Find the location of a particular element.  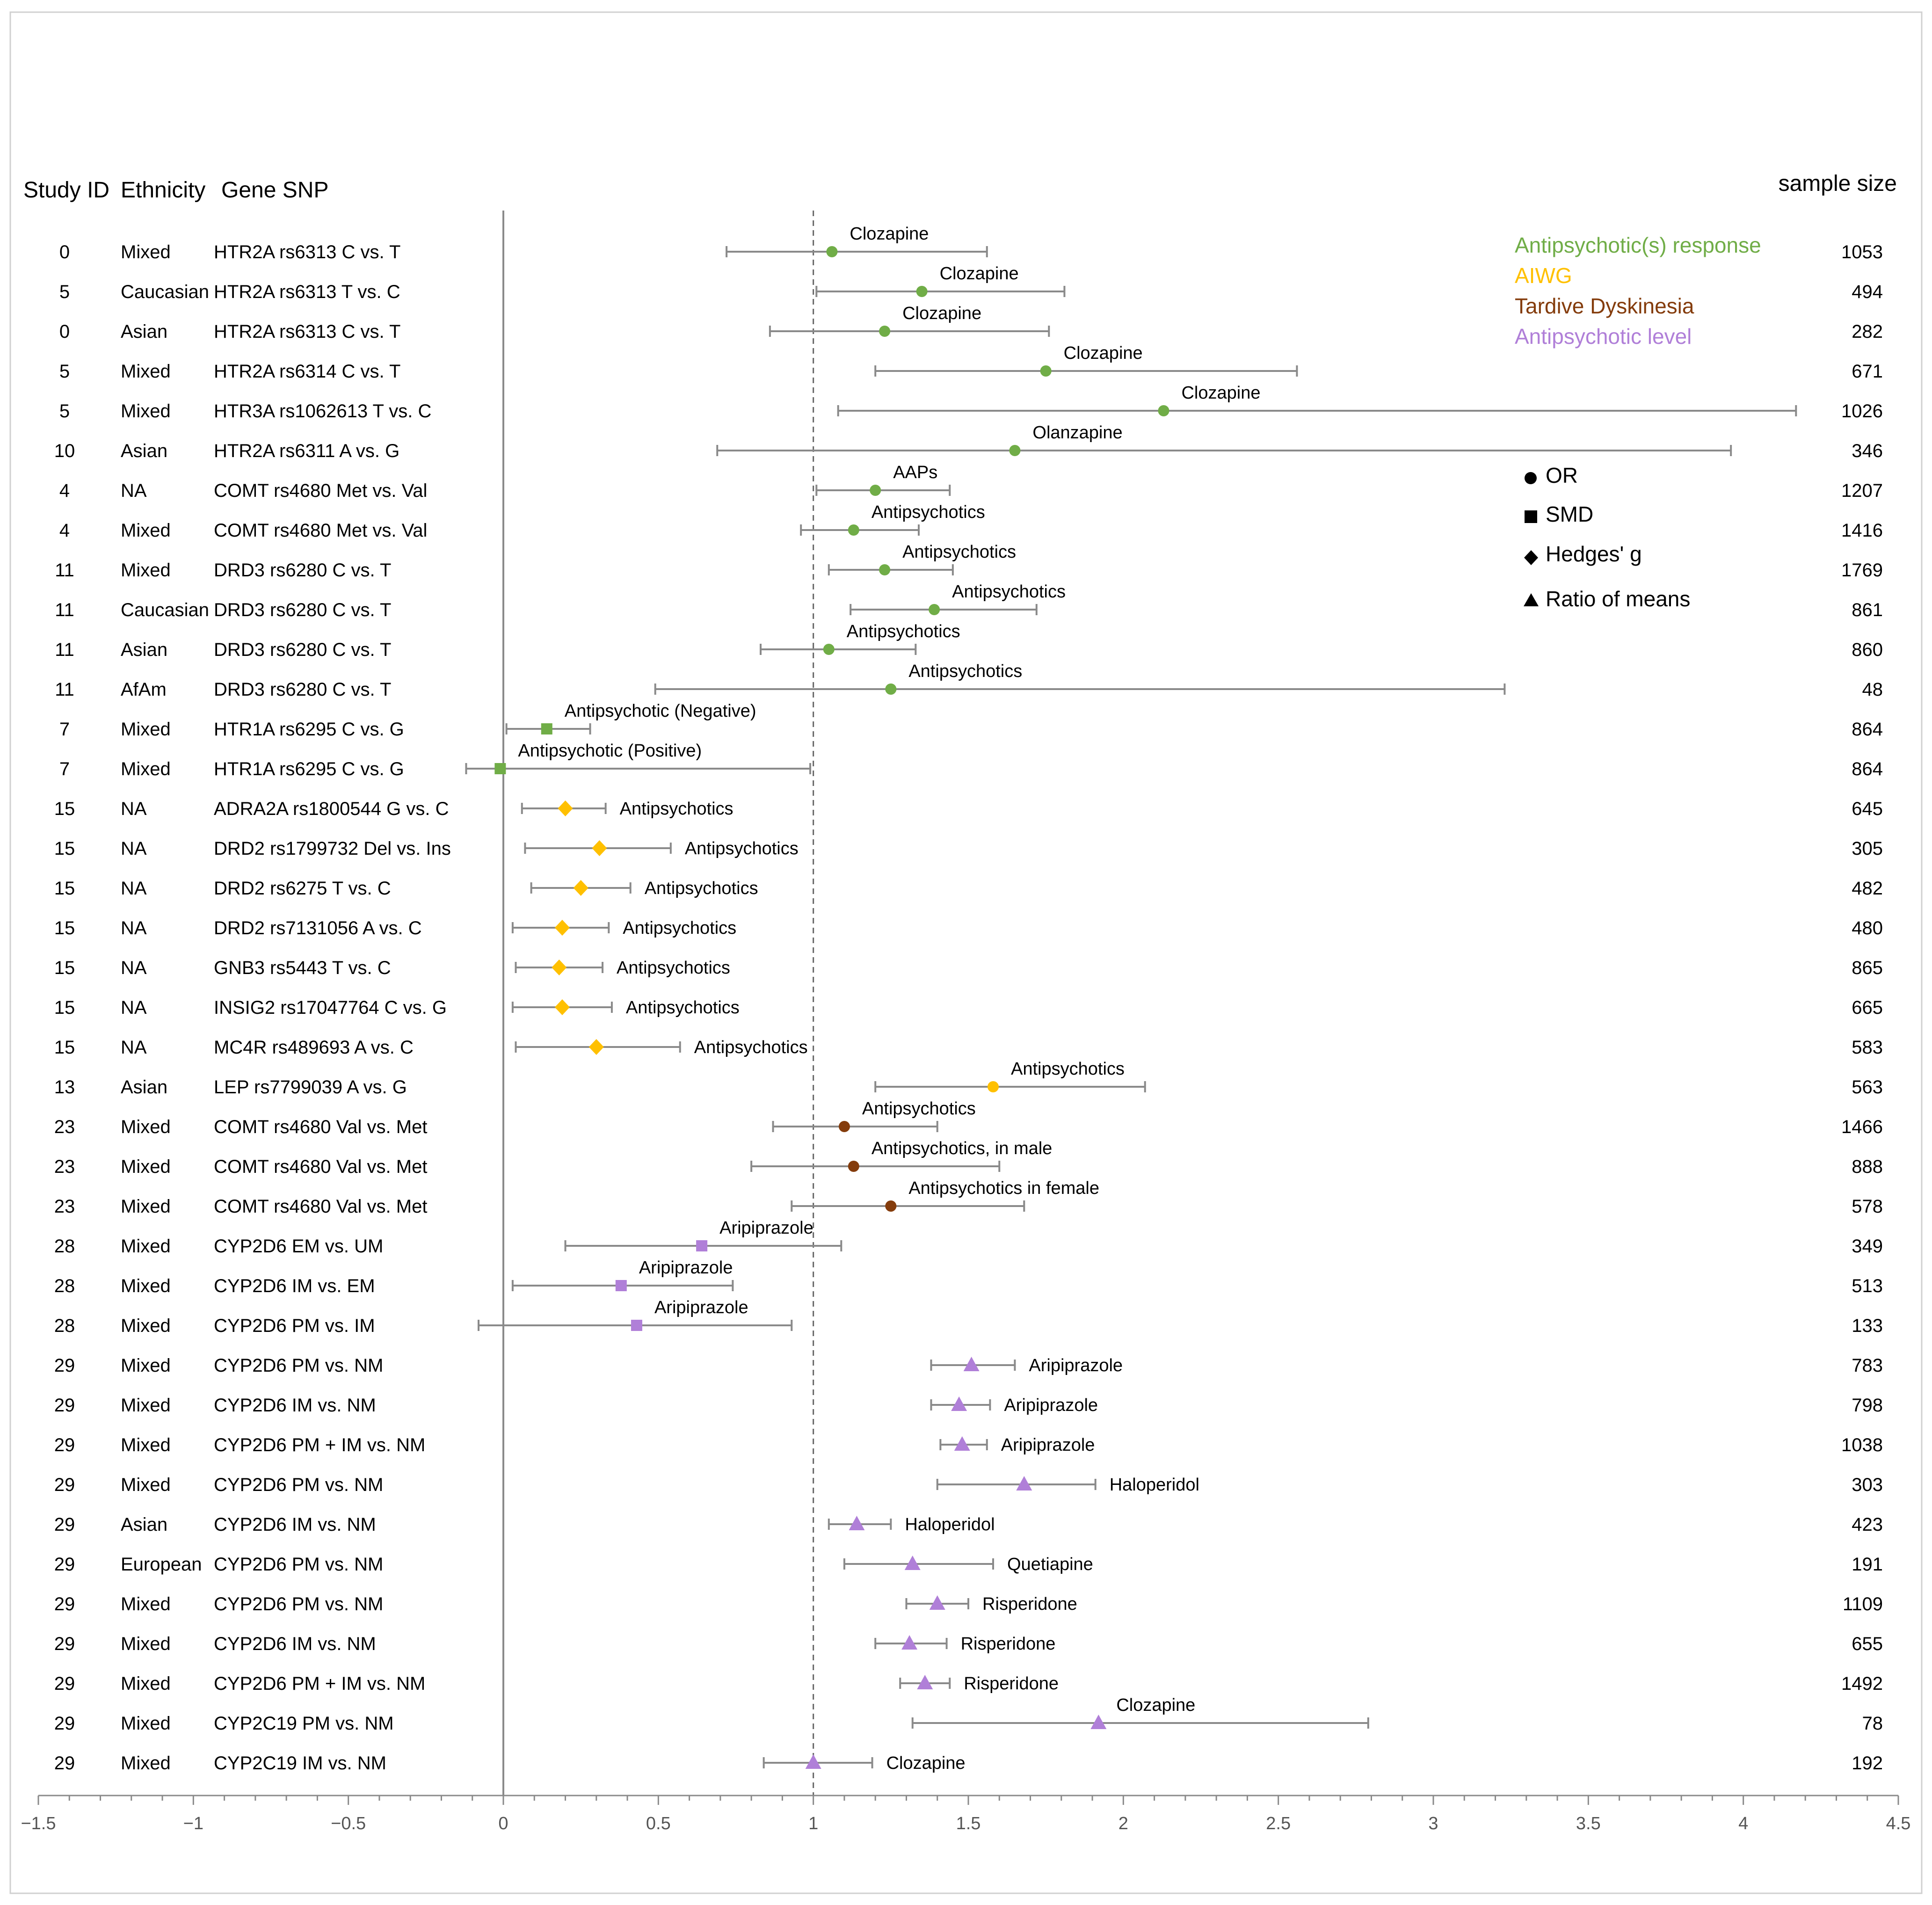

row-sample-size: 655 is located at coordinates (1868, 1644).